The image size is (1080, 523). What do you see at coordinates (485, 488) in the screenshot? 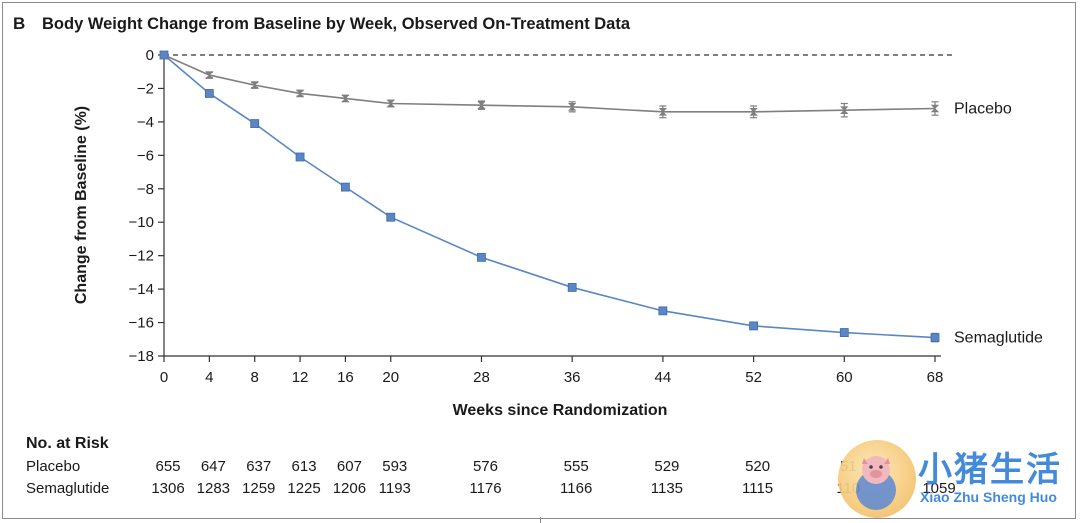
I see `risk-cell: 1176` at bounding box center [485, 488].